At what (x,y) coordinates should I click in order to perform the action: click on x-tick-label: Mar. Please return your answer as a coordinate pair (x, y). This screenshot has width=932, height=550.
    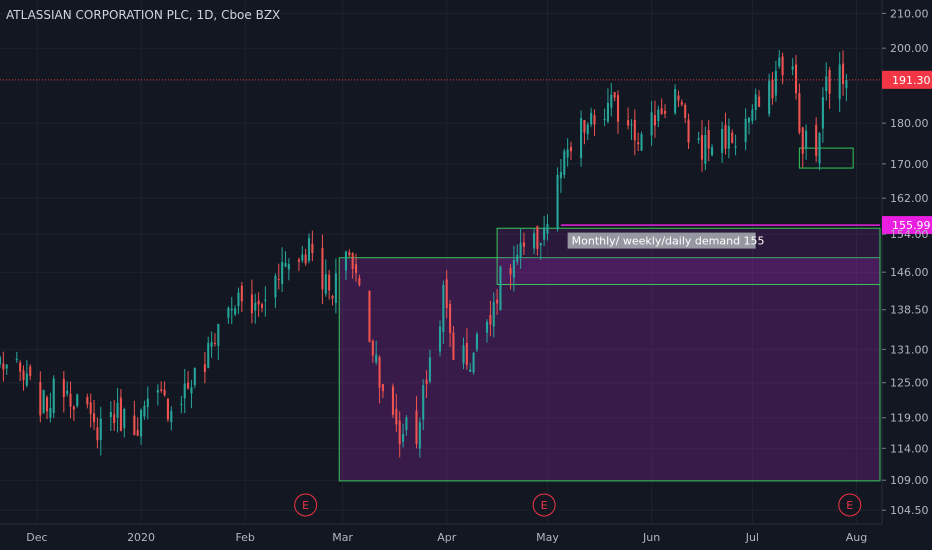
    Looking at the image, I should click on (342, 537).